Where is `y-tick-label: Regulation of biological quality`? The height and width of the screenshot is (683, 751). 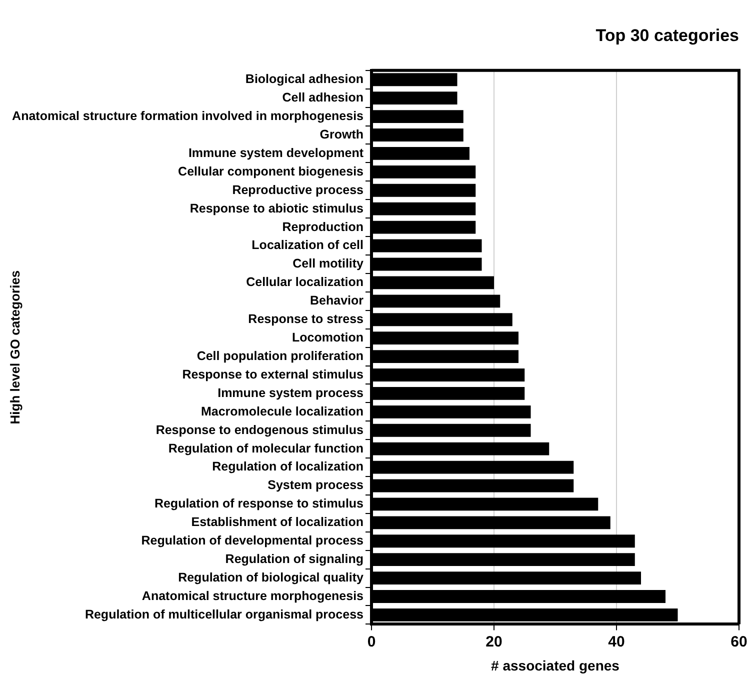 y-tick-label: Regulation of biological quality is located at coordinates (271, 577).